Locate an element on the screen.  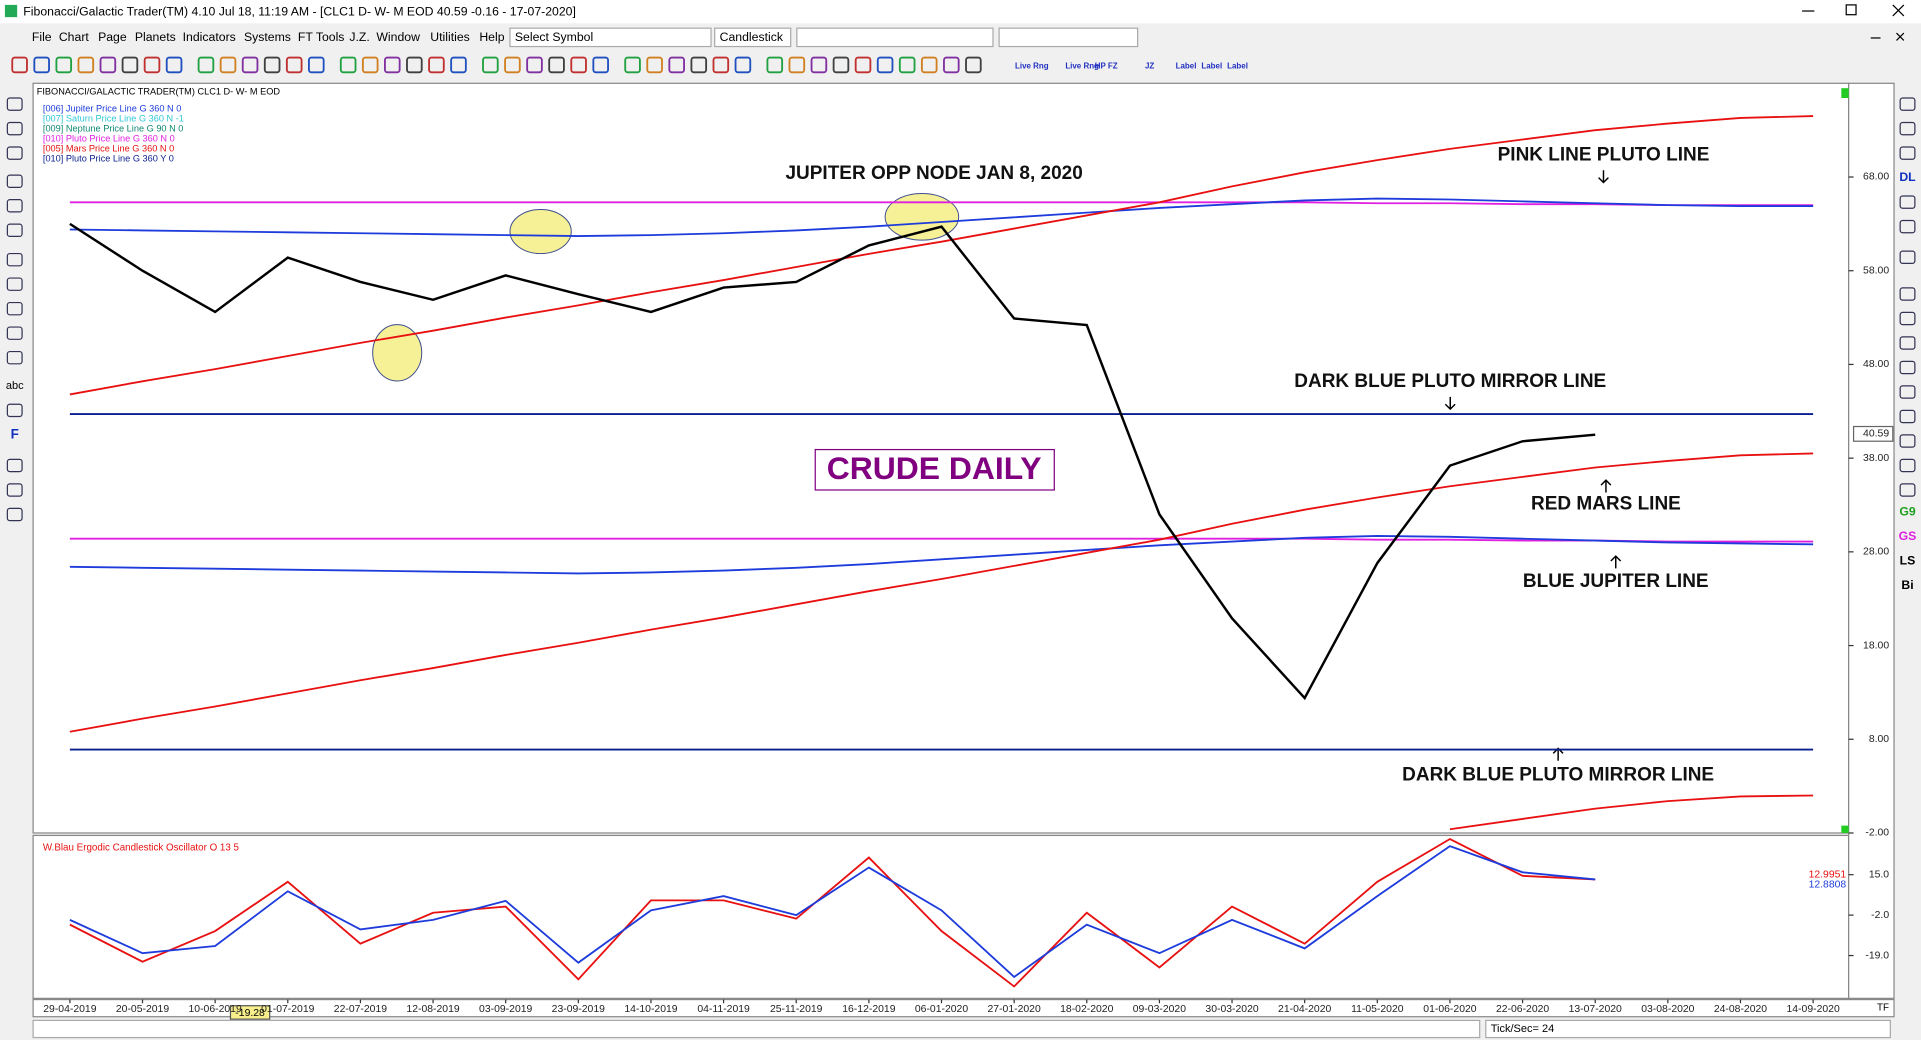
menu-item: Help is located at coordinates (491, 37).